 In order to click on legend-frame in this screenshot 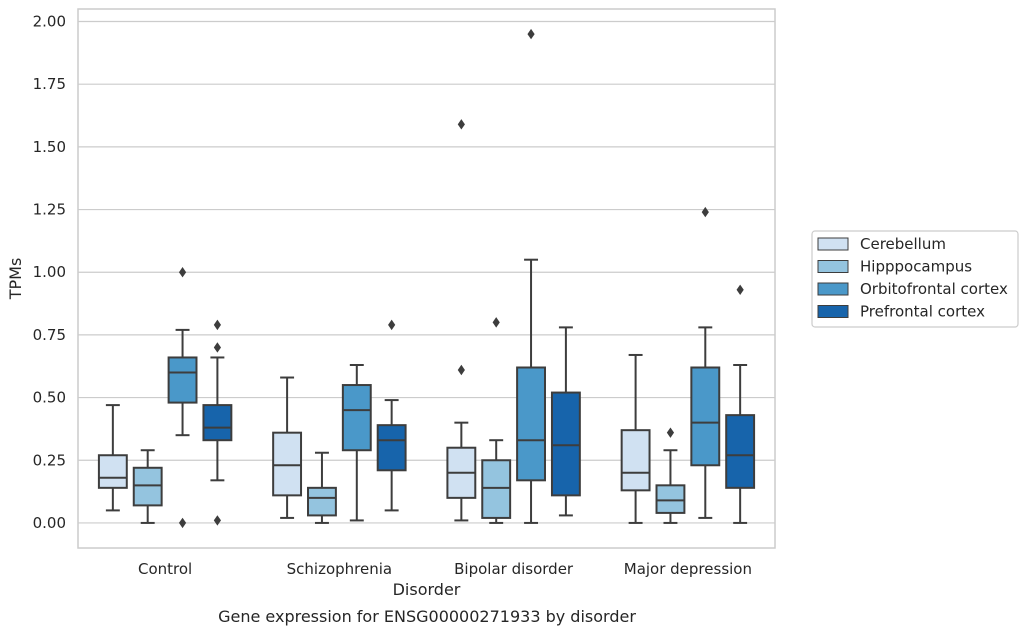, I will do `click(915, 279)`.